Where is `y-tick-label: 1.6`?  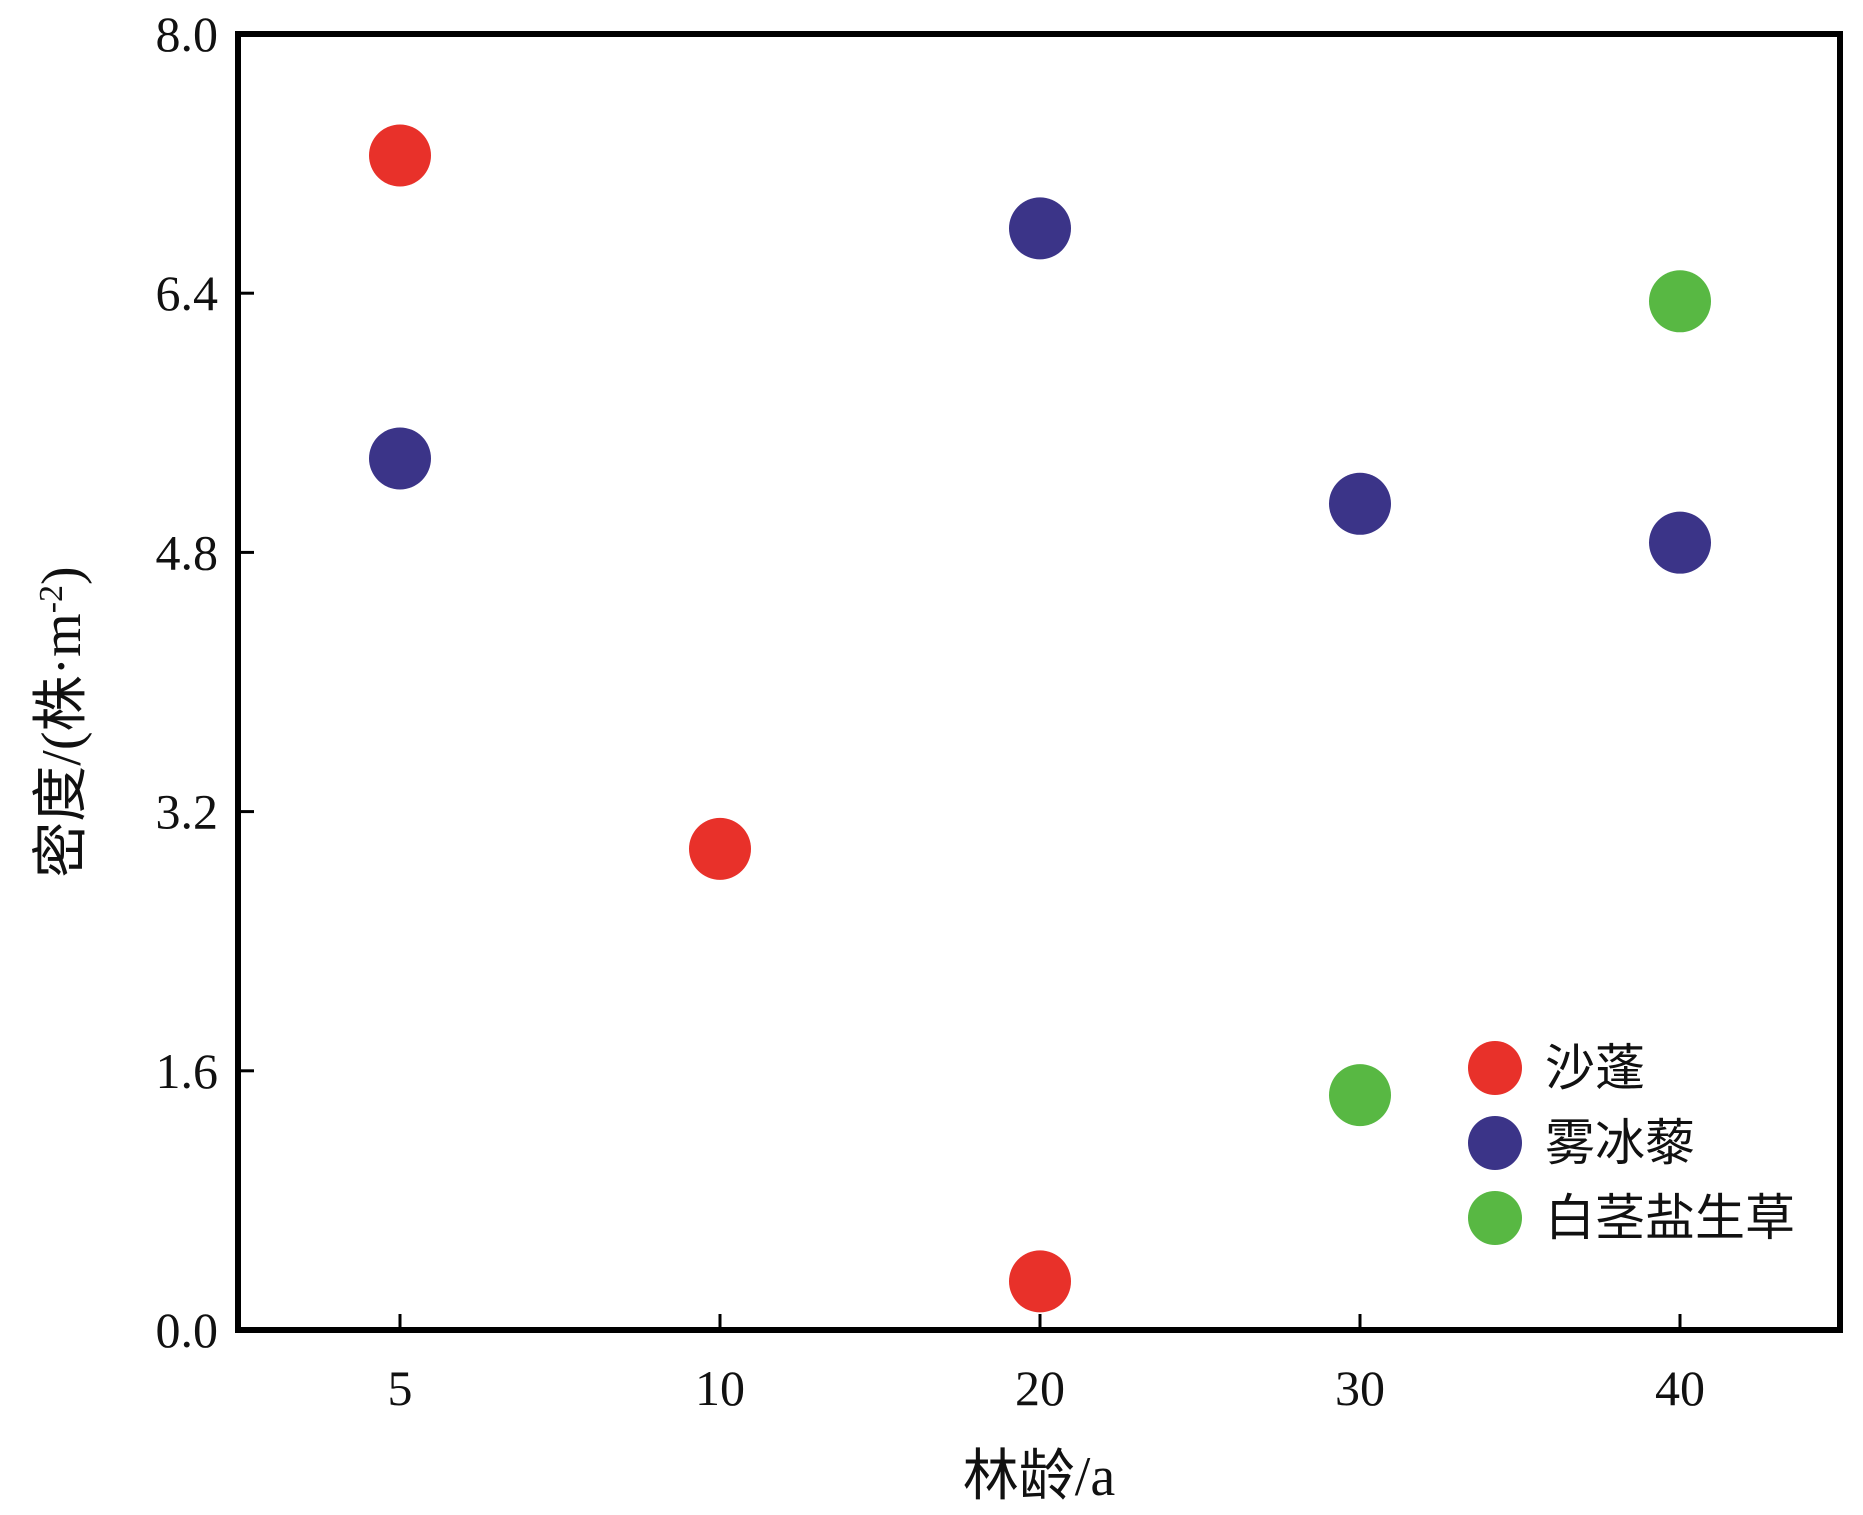
y-tick-label: 1.6 is located at coordinates (187, 1071).